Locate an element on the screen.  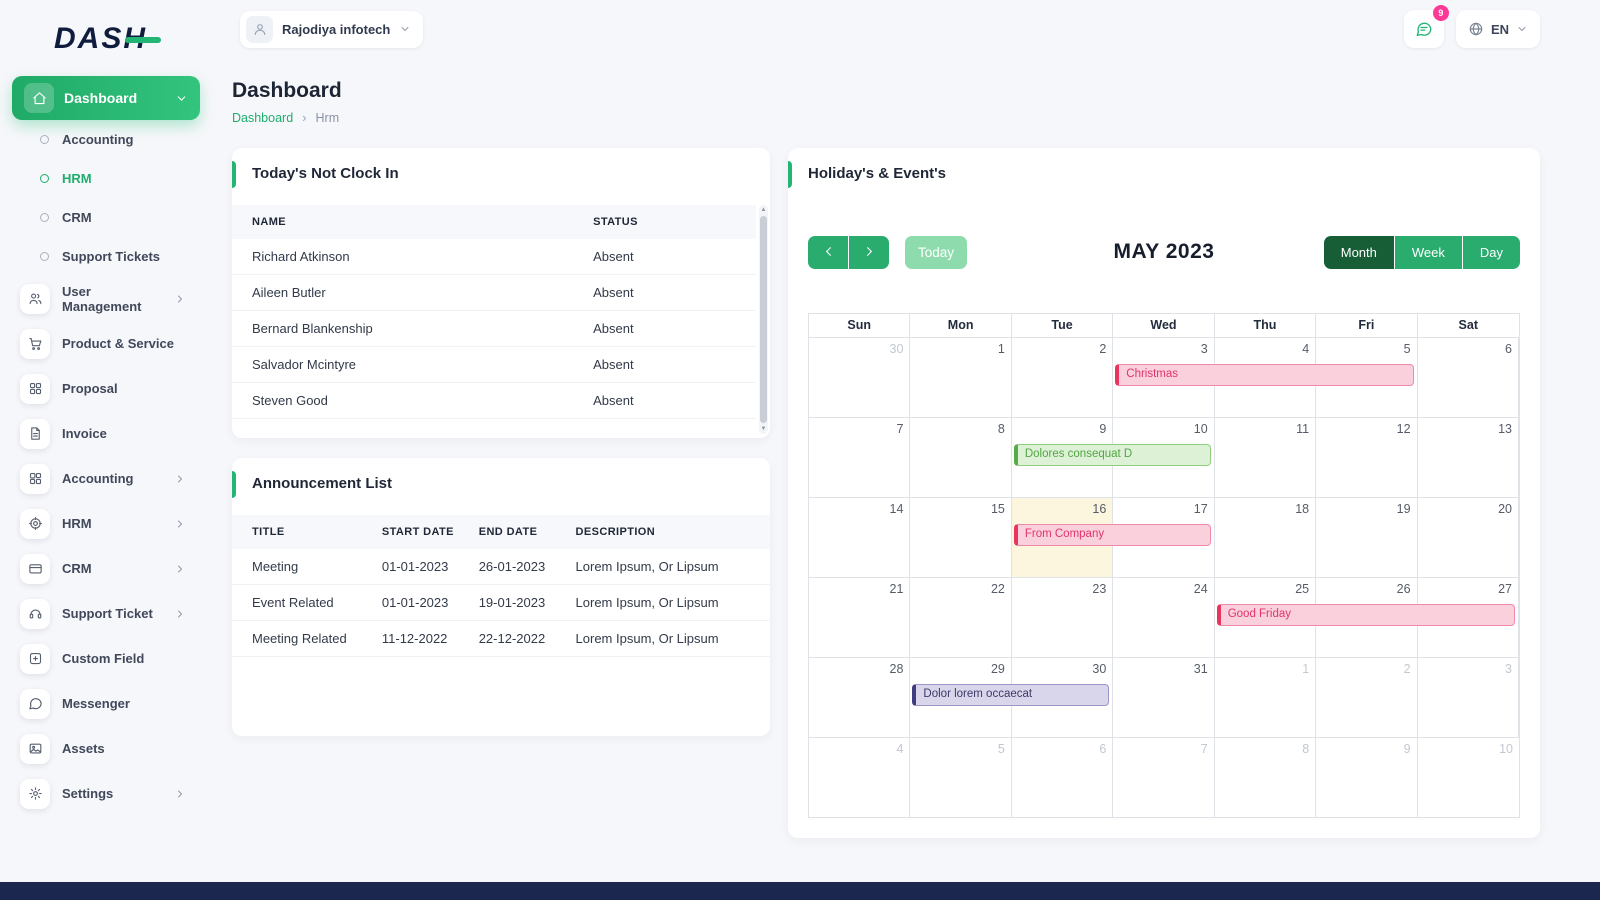
day-number: 11 is located at coordinates (1303, 429).